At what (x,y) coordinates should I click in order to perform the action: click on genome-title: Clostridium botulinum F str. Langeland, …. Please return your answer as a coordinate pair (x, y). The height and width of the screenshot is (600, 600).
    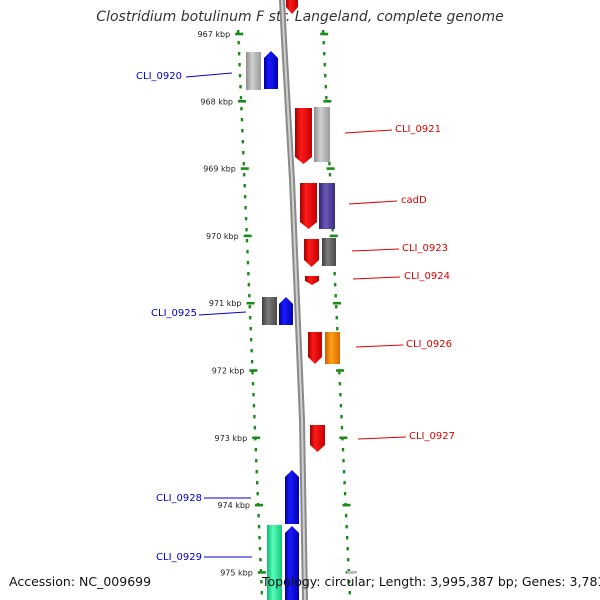
    Looking at the image, I should click on (300, 17).